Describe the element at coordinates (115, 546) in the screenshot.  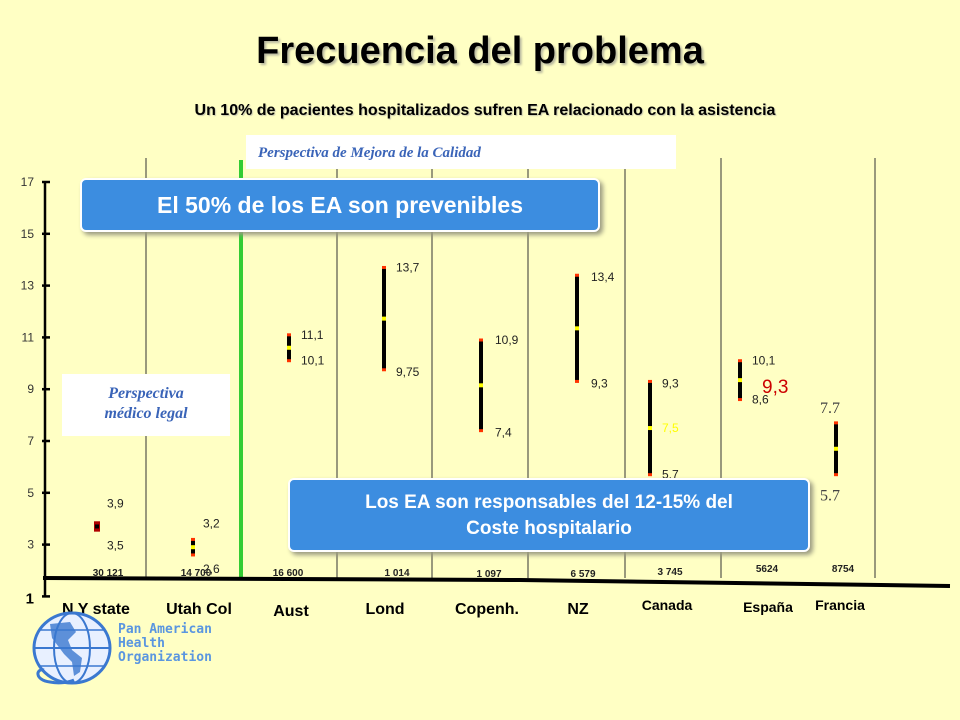
I see `data-label-low: 3,5` at that location.